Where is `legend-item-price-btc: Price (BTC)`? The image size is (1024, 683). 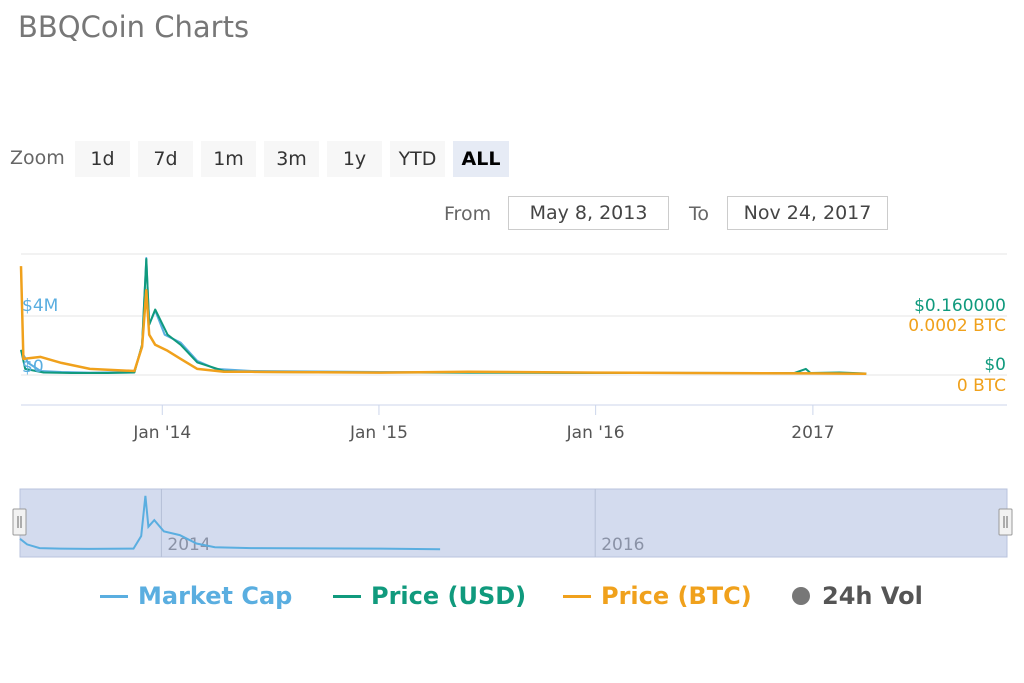 legend-item-price-btc: Price (BTC) is located at coordinates (657, 596).